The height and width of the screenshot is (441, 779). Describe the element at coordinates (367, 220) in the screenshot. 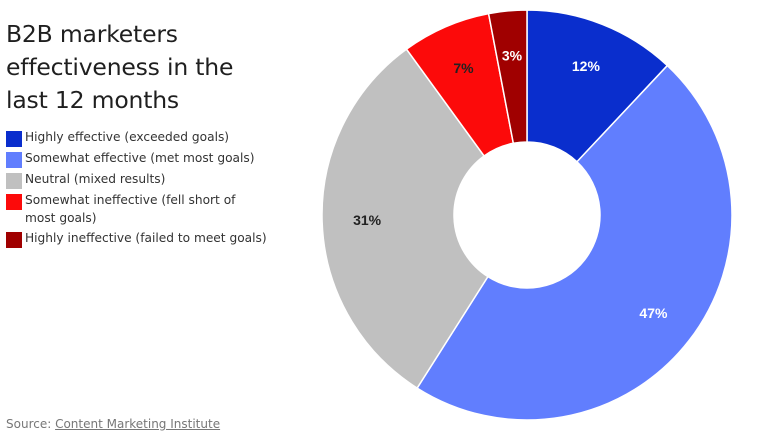

I see `slice-value-label: 31%` at that location.